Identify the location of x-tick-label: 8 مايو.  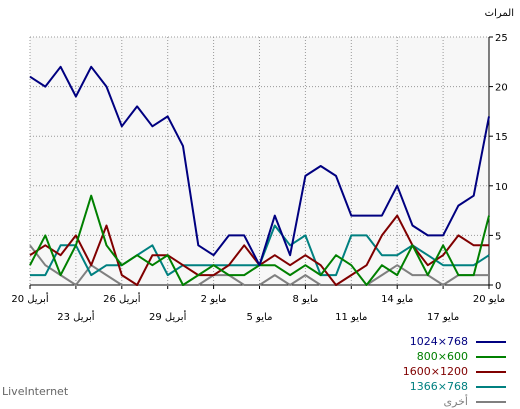
(305, 299).